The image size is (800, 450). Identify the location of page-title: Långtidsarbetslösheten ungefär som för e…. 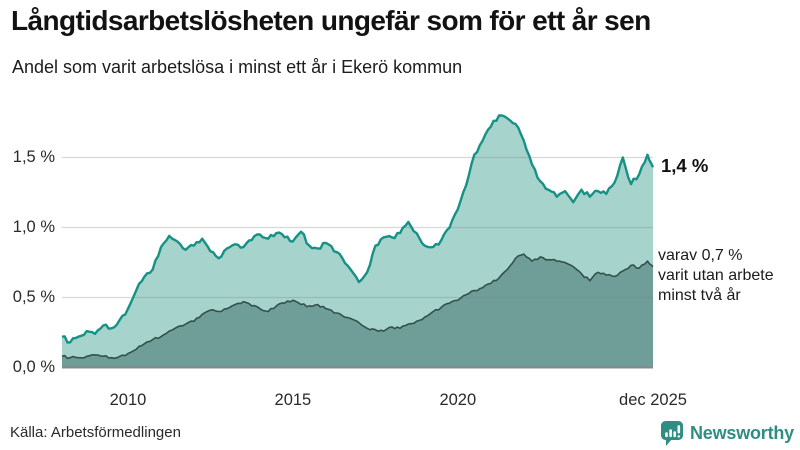
(331, 20).